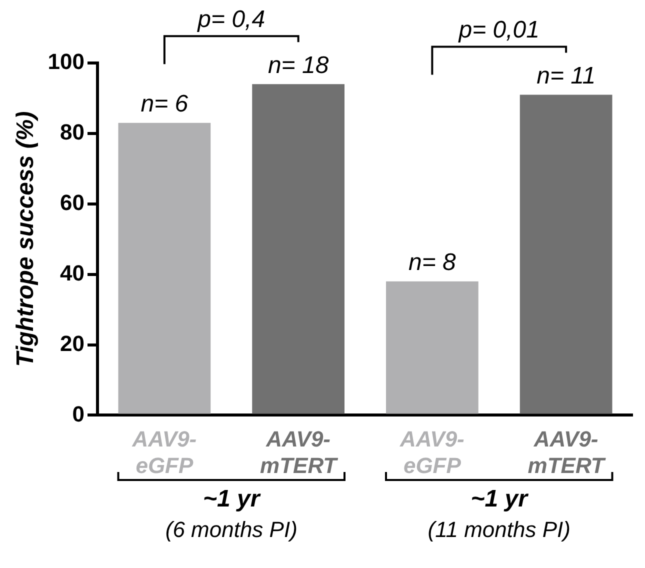 This screenshot has width=645, height=568. Describe the element at coordinates (499, 529) in the screenshot. I see `text: (11 months PI)` at that location.